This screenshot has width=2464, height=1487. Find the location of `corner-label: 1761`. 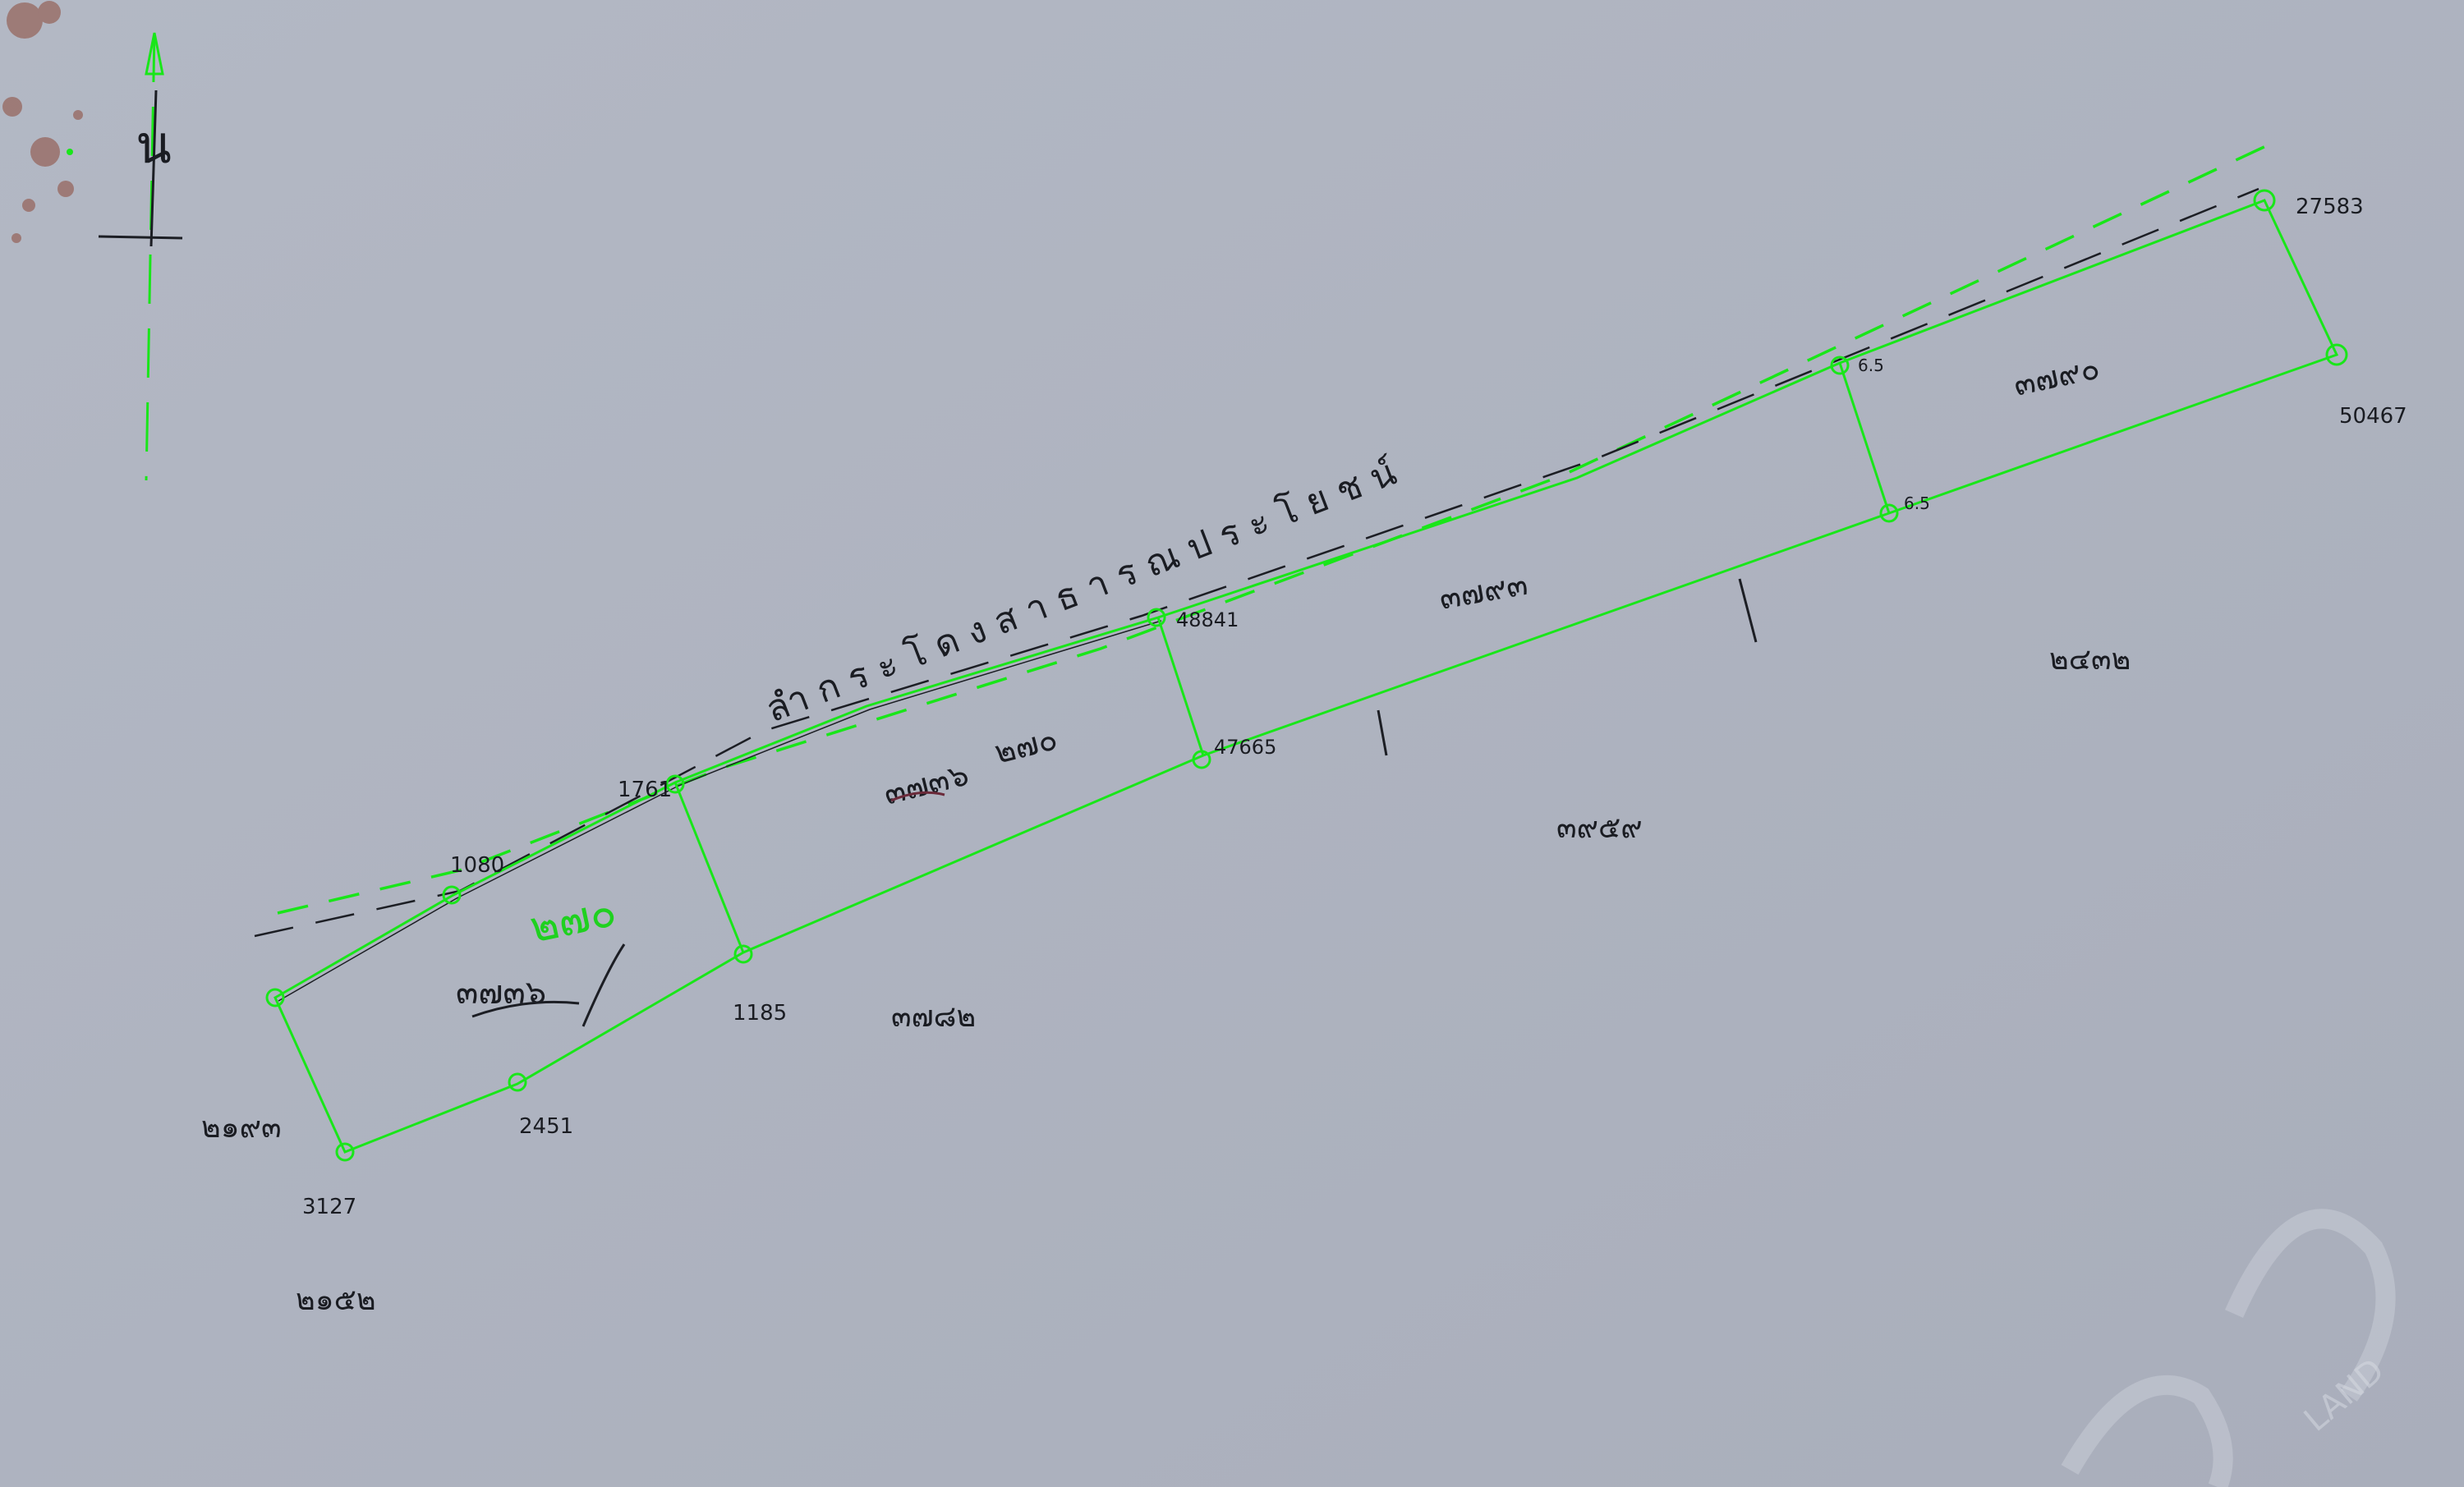

corner-label: 1761 is located at coordinates (645, 790).